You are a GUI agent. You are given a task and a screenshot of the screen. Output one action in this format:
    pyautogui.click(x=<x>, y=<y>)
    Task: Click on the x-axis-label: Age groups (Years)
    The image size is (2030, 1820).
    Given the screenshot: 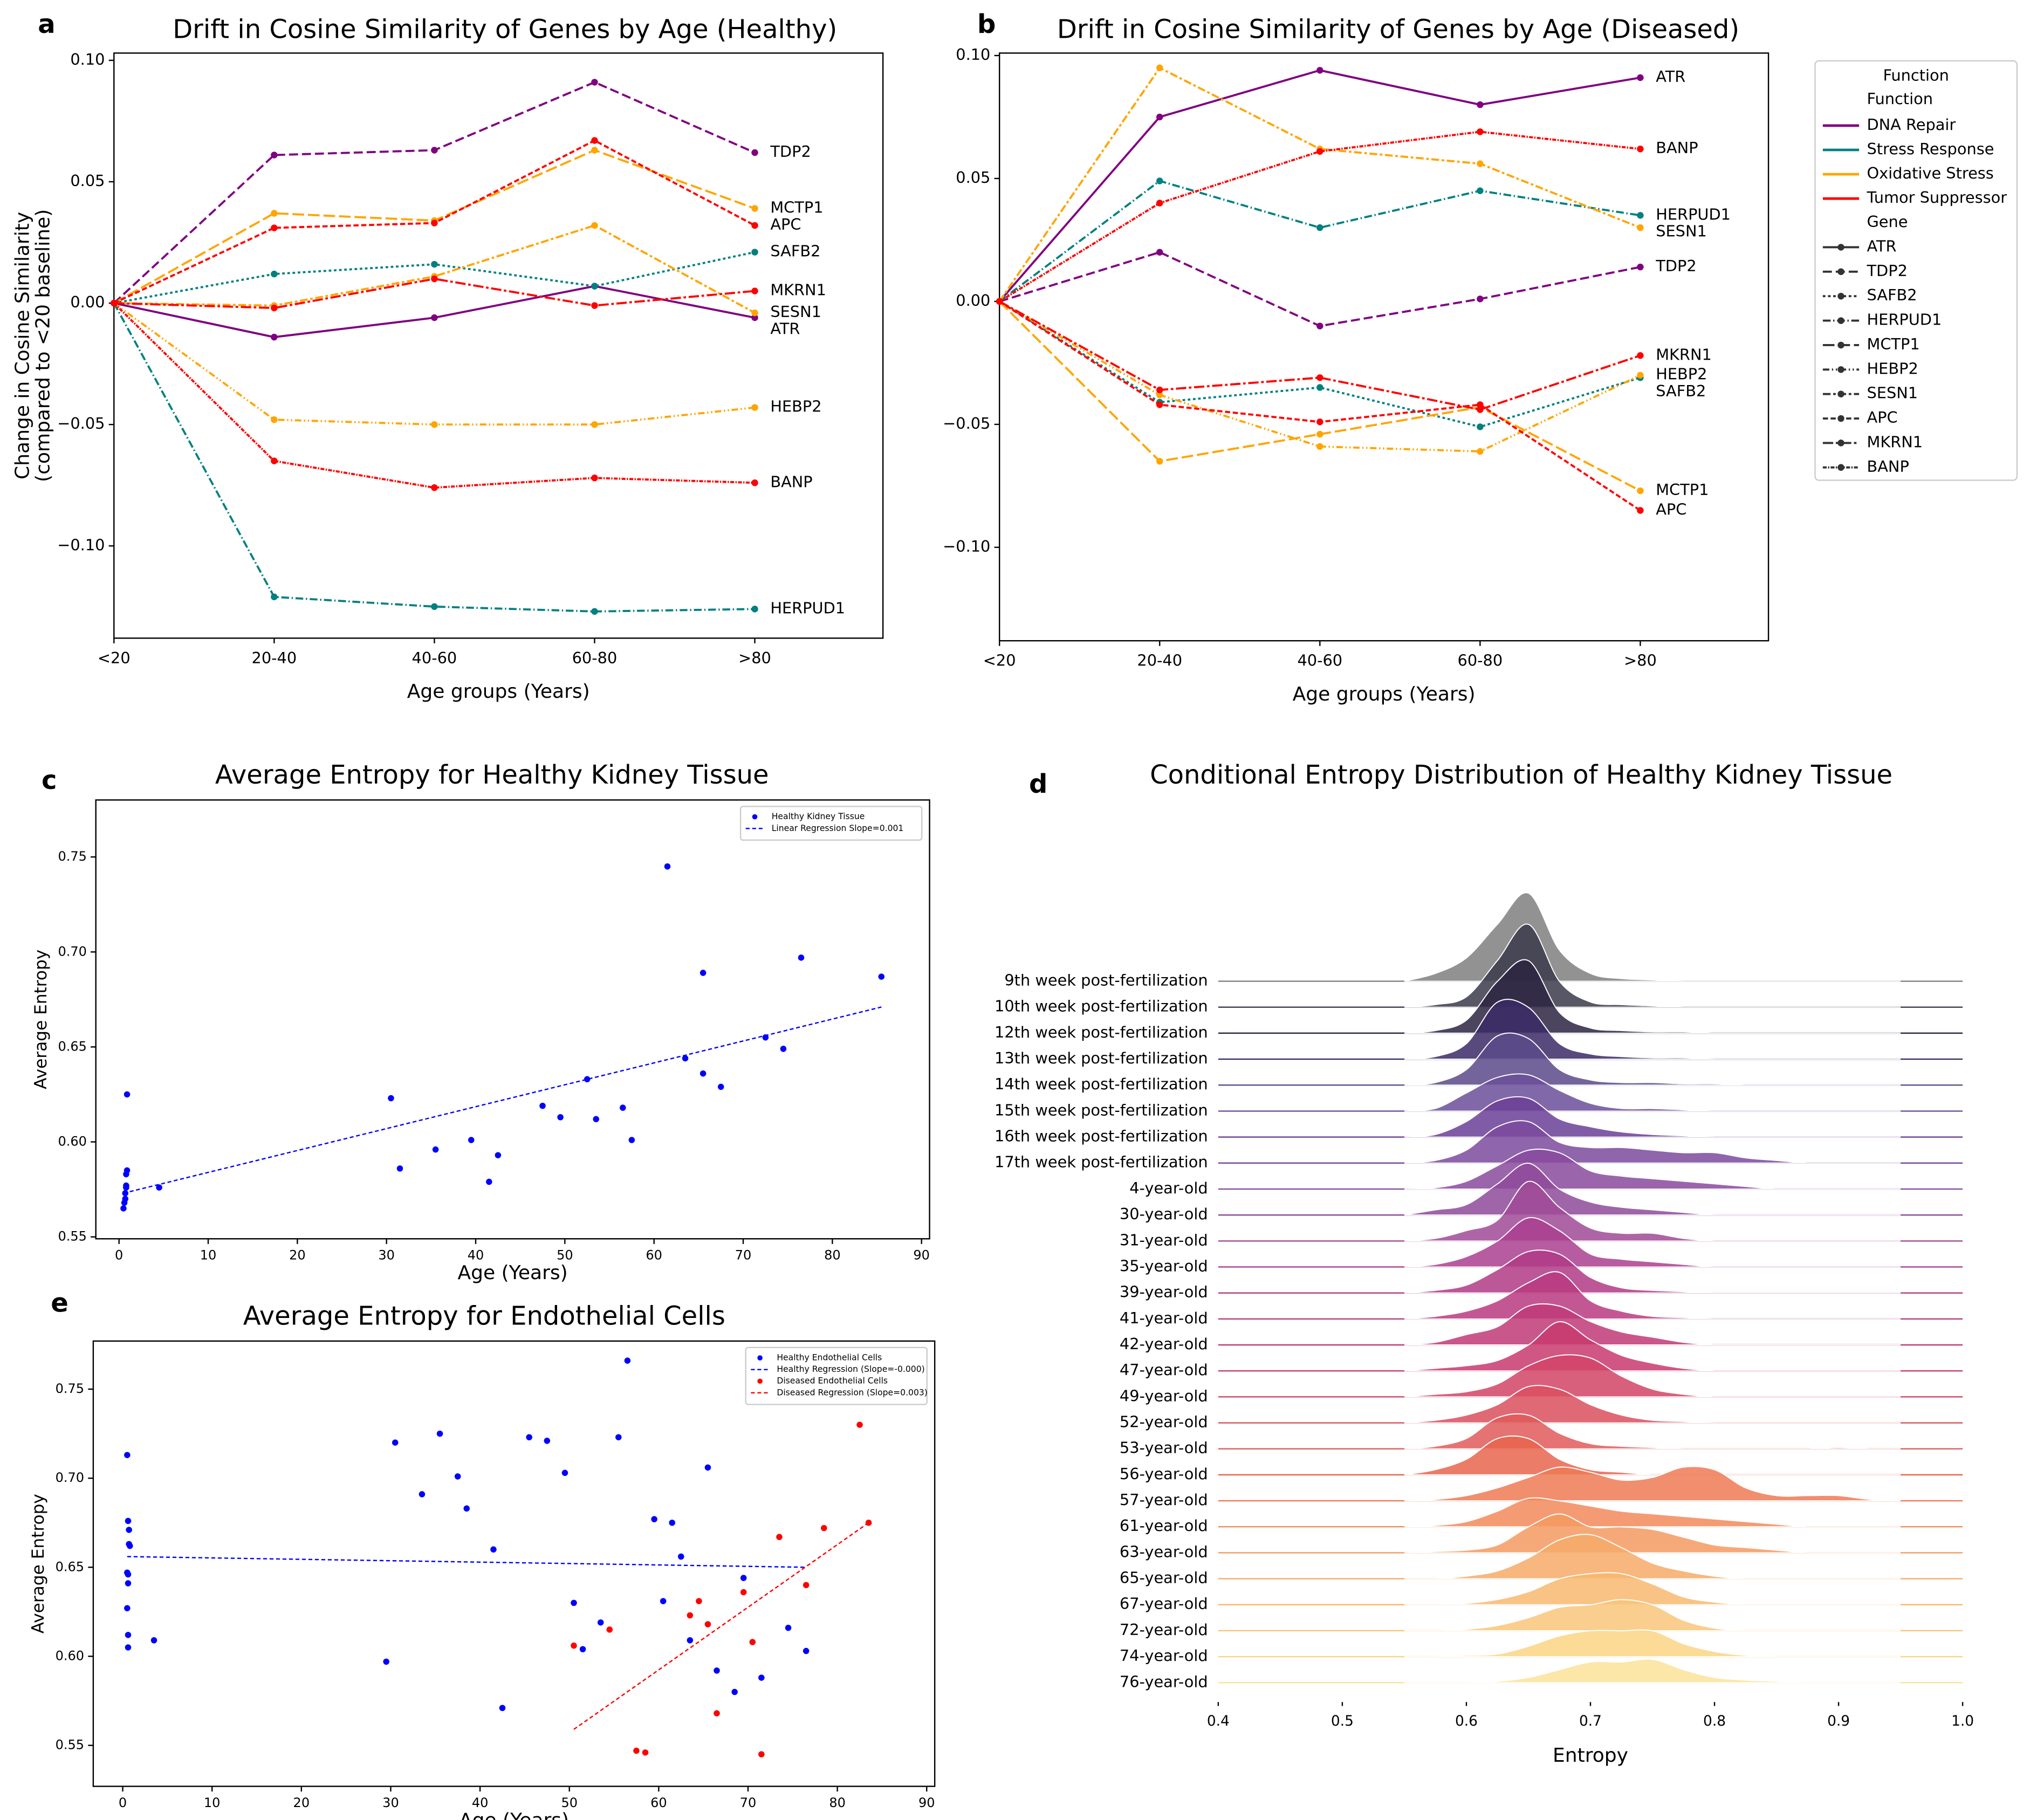 What is the action you would take?
    pyautogui.click(x=498, y=692)
    